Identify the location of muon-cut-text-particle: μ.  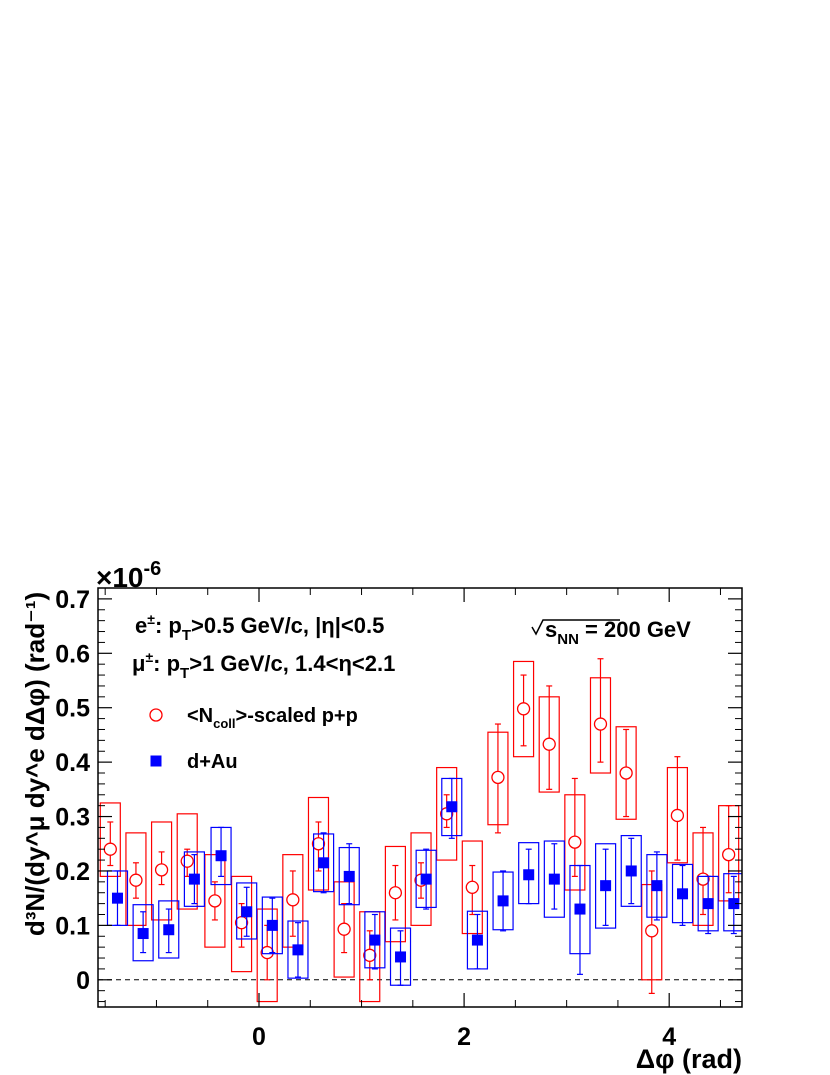
(138, 663).